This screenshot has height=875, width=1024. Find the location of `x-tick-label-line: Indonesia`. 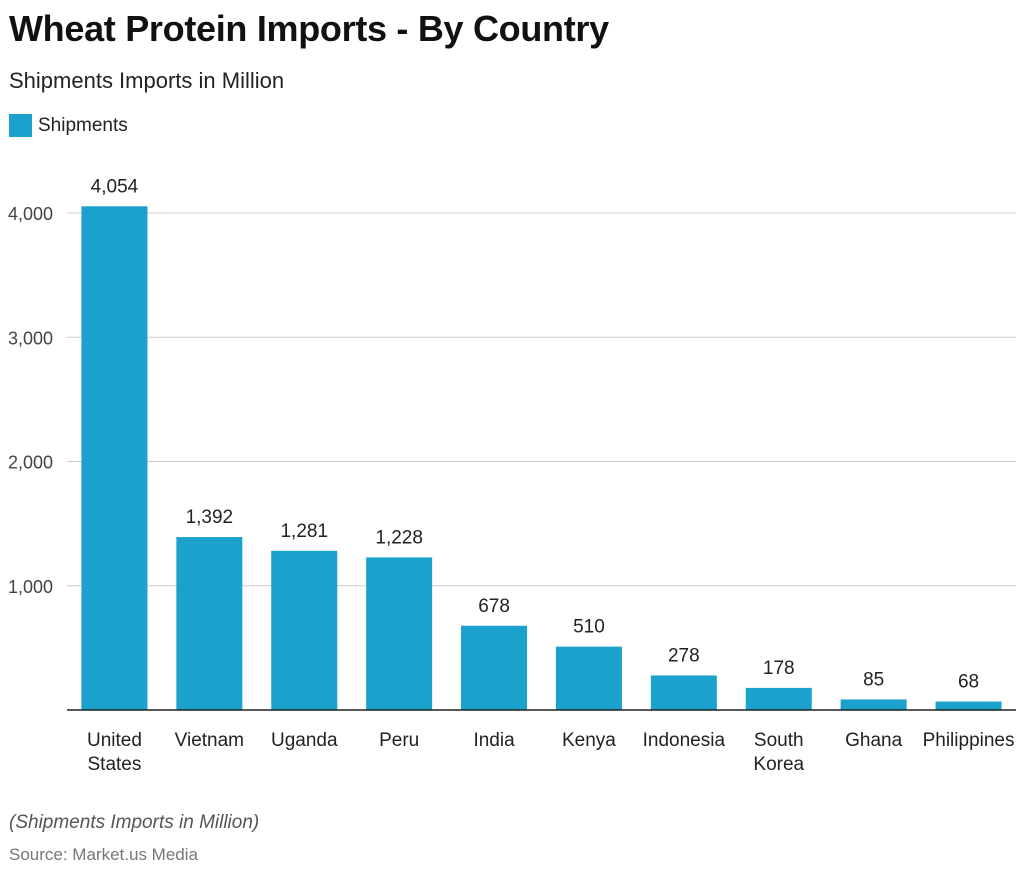

x-tick-label-line: Indonesia is located at coordinates (684, 740).